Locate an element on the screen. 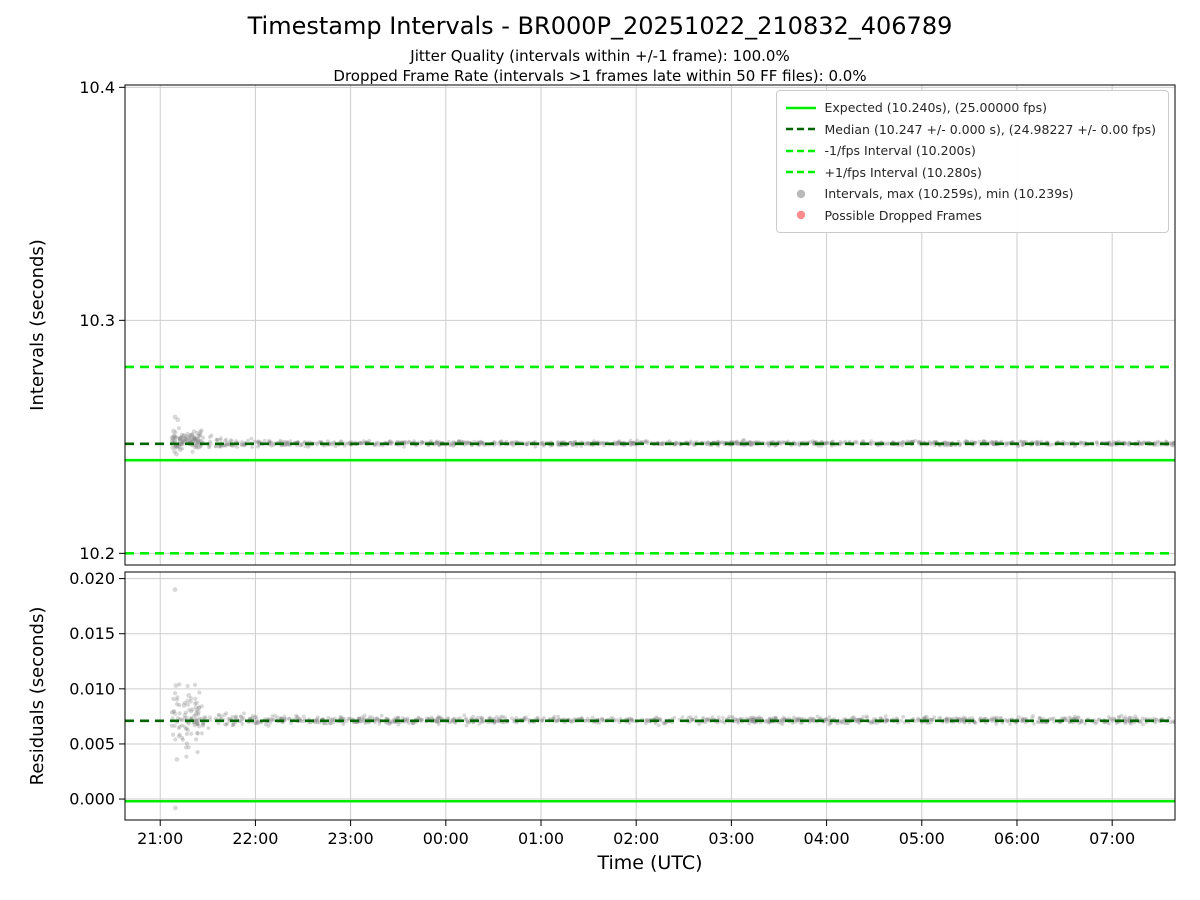 The width and height of the screenshot is (1200, 900). x-tick-label: 04:00 is located at coordinates (827, 838).